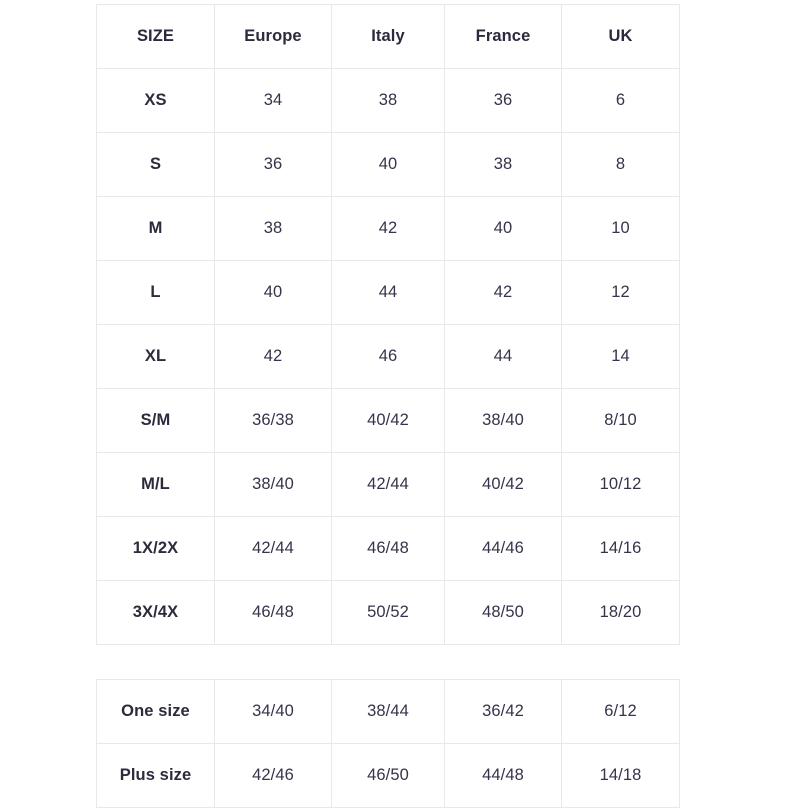 Image resolution: width=800 pixels, height=808 pixels. I want to click on table-row: One size 34/40 38/44 36/42 6/12, so click(388, 711).